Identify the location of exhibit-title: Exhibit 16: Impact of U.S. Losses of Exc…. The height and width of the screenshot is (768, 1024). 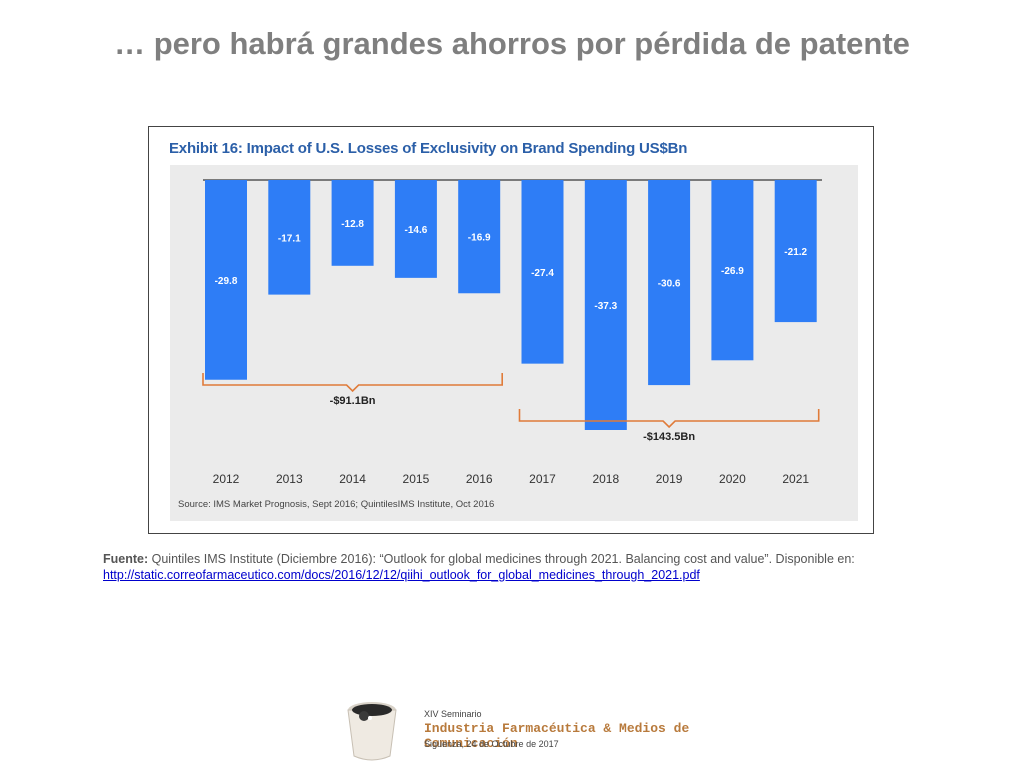
(428, 148).